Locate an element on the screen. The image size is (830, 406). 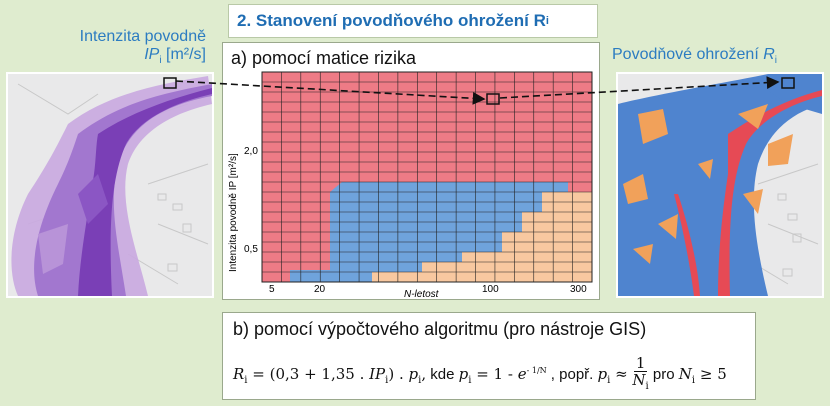
y-tick-05: 0,5 is located at coordinates (251, 249).